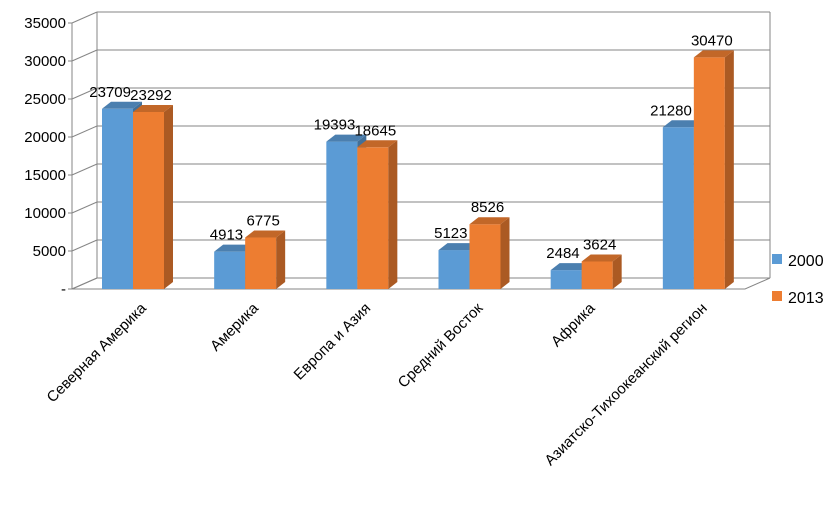 The width and height of the screenshot is (831, 521). What do you see at coordinates (234, 326) in the screenshot?
I see `category-label: Америка` at bounding box center [234, 326].